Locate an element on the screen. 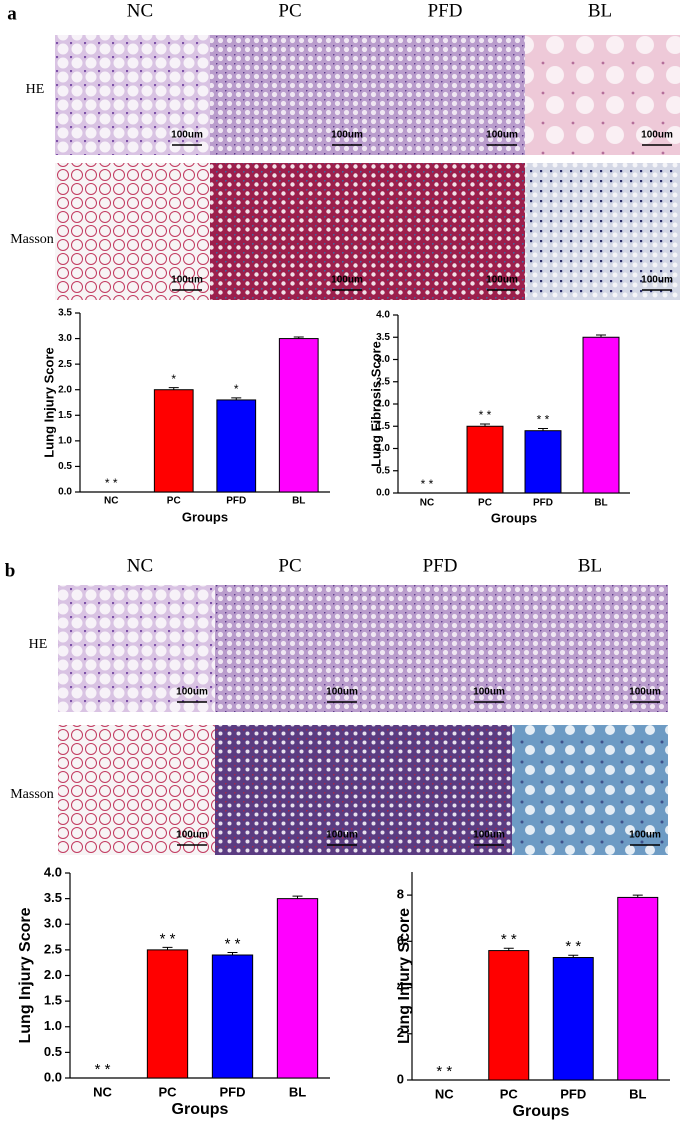  column-header: BL is located at coordinates (600, 10).